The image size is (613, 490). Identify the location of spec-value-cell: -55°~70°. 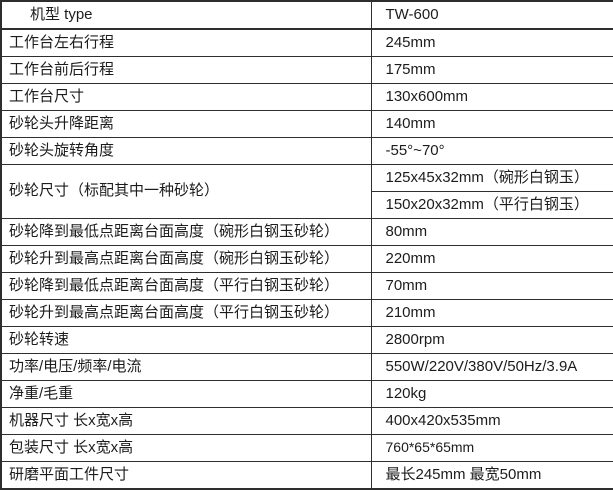
(491, 151).